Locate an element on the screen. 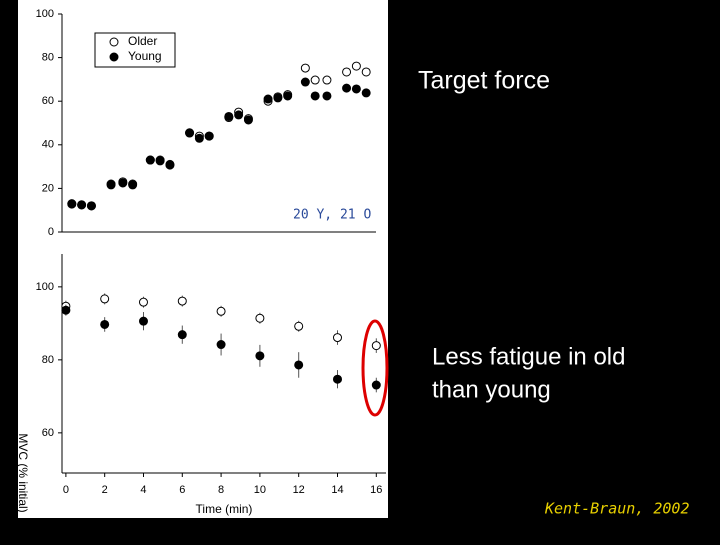 The image size is (720, 545). highlight-ellipse is located at coordinates (375, 368).